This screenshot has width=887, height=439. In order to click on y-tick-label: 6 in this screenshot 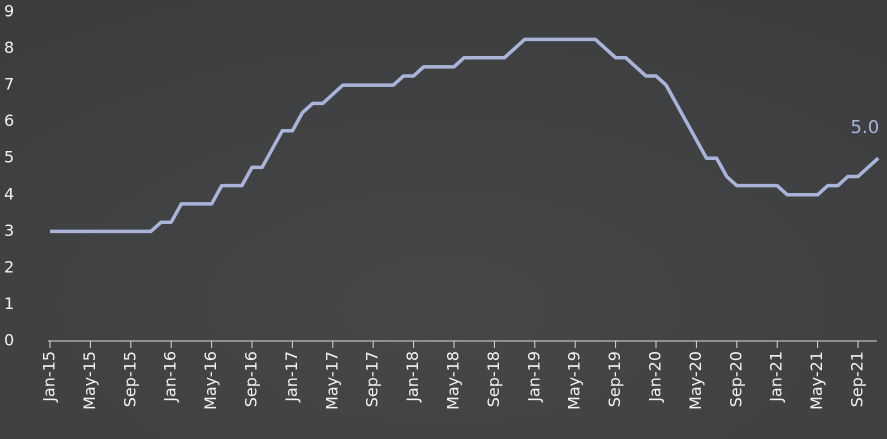, I will do `click(9, 120)`.